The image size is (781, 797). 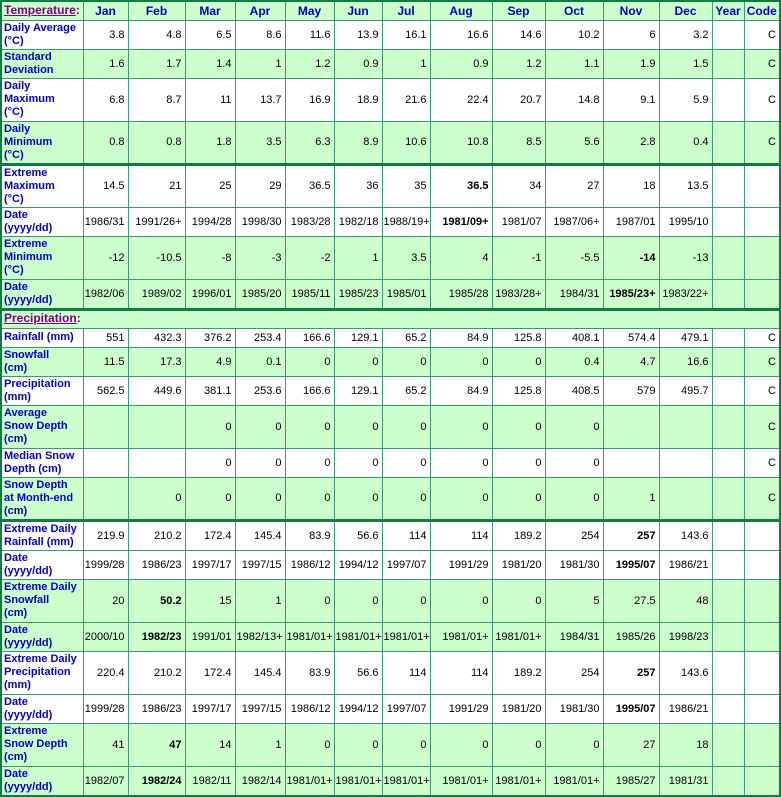 I want to click on month-header-dec: Dec, so click(x=685, y=10).